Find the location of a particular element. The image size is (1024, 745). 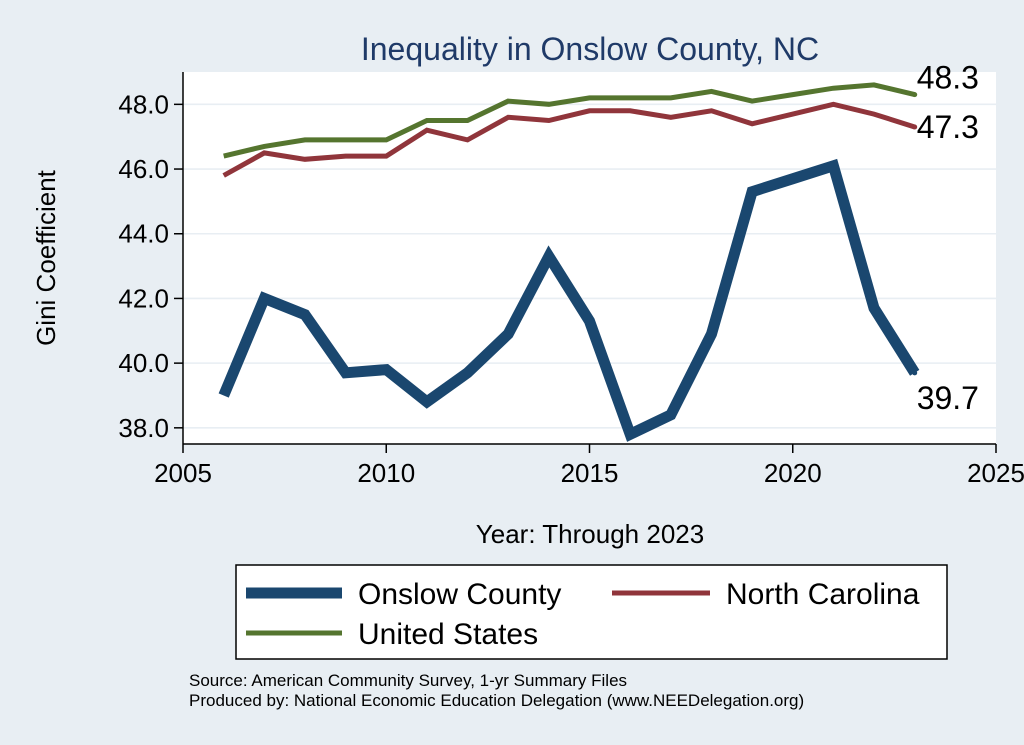

series-end-point-united-states is located at coordinates (915, 95).